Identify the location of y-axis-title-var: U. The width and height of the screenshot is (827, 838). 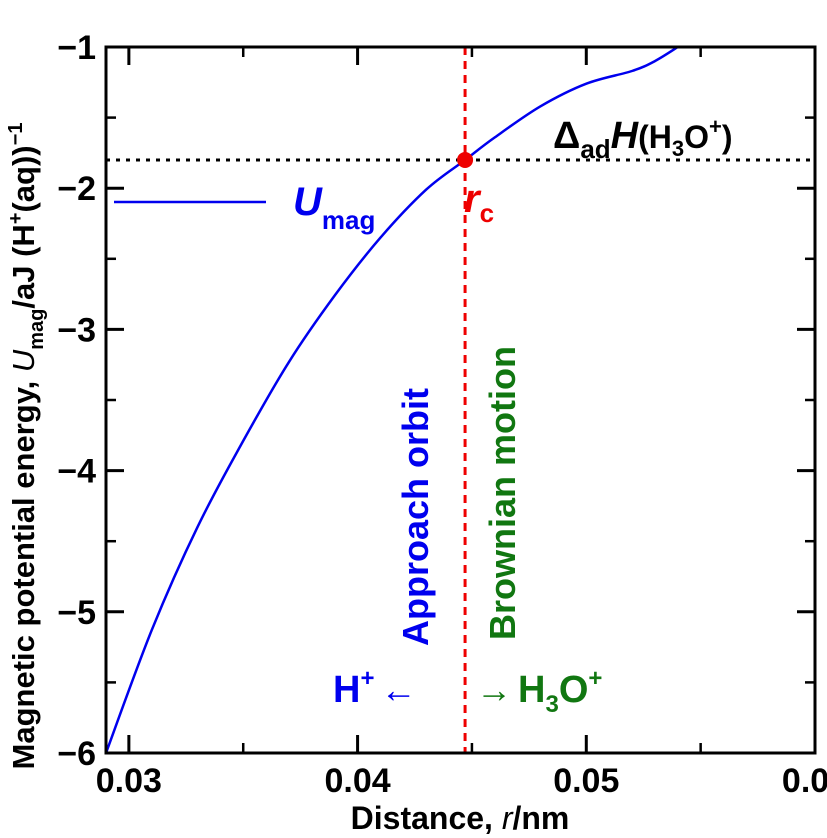
(23, 360).